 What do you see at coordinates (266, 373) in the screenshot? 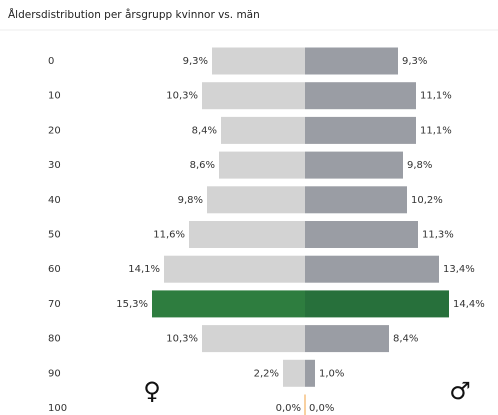
I see `value-label: 2,2%` at bounding box center [266, 373].